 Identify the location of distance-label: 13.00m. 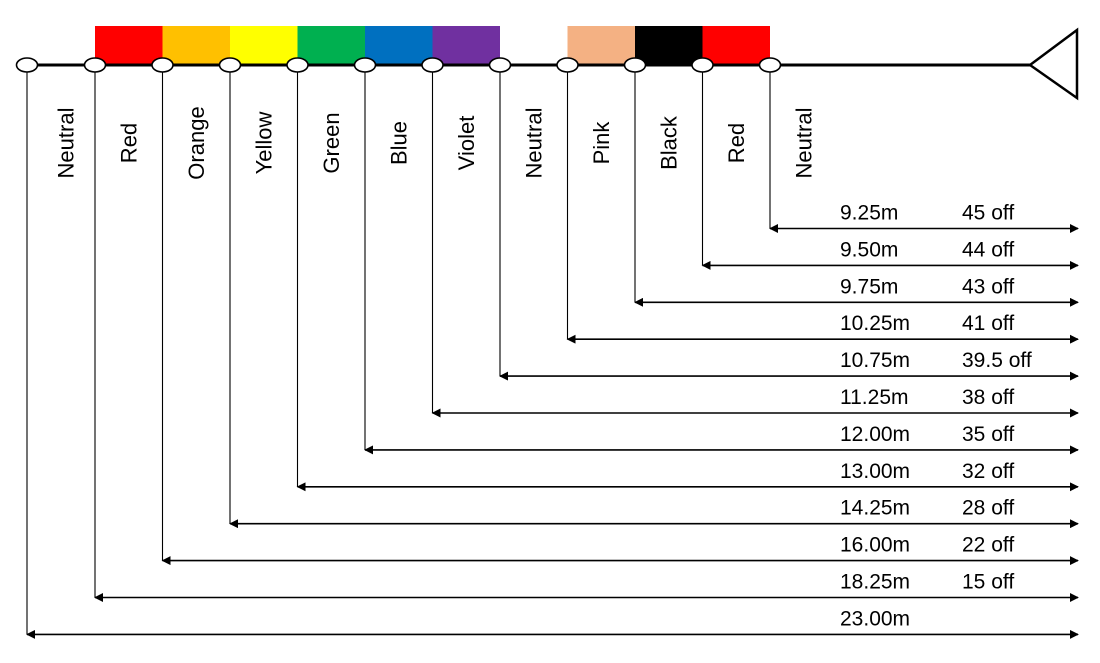
(875, 471).